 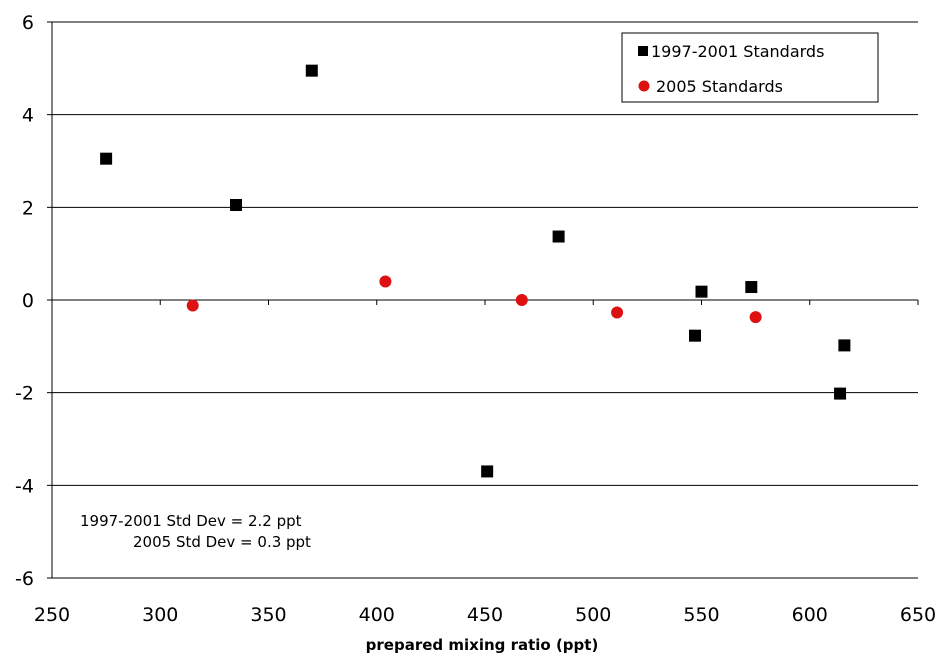 What do you see at coordinates (719, 86) in the screenshot?
I see `legend-entry-label: 2005 Standards` at bounding box center [719, 86].